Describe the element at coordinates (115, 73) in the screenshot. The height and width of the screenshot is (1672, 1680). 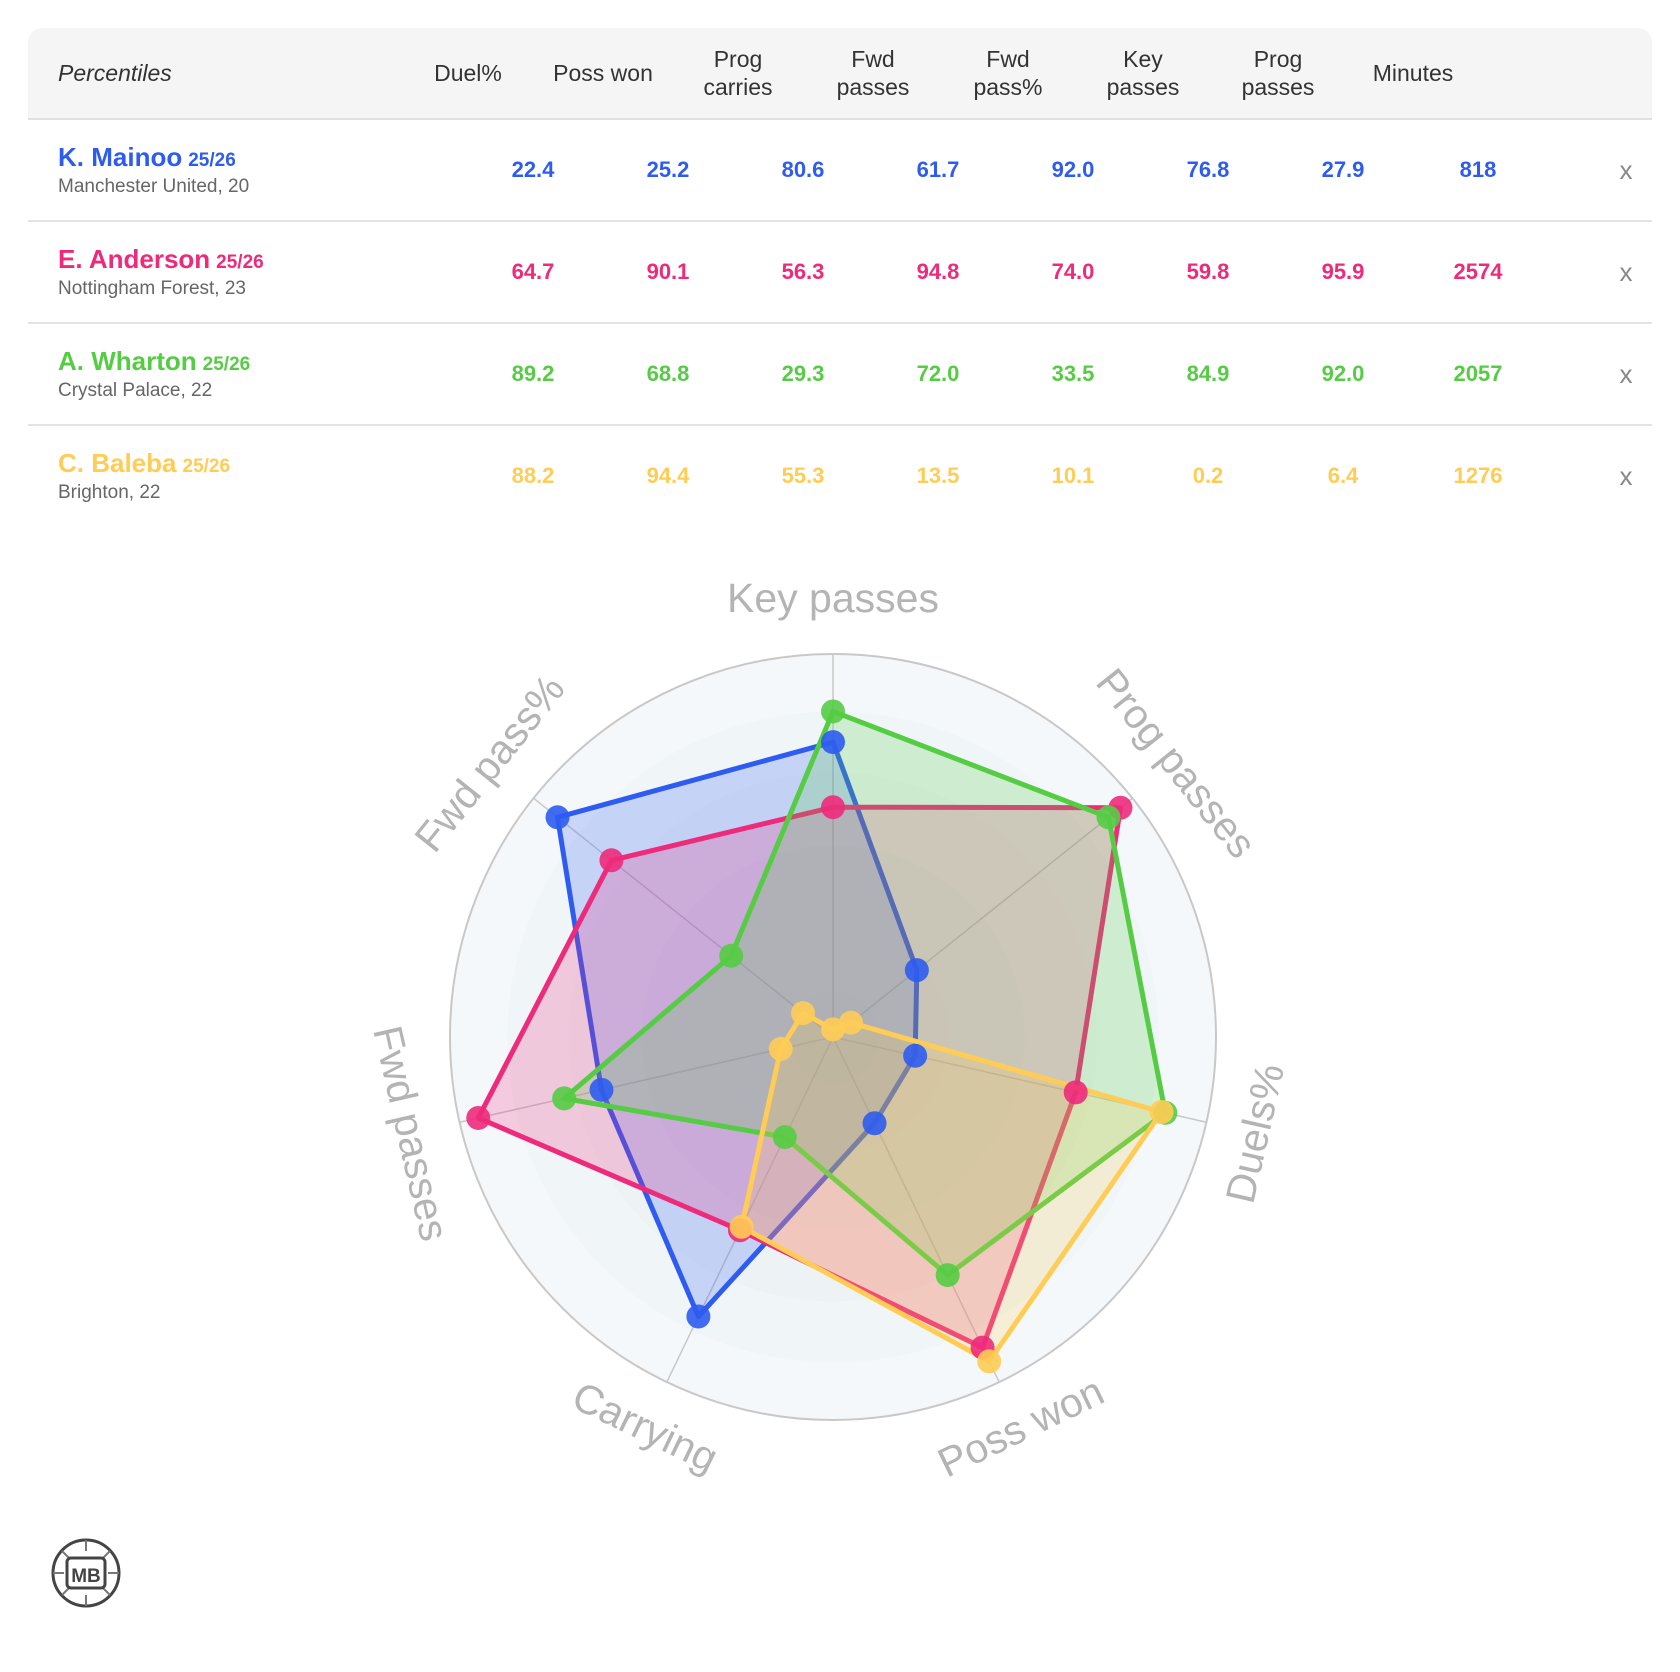
I see `header-percentiles: Percentiles` at that location.